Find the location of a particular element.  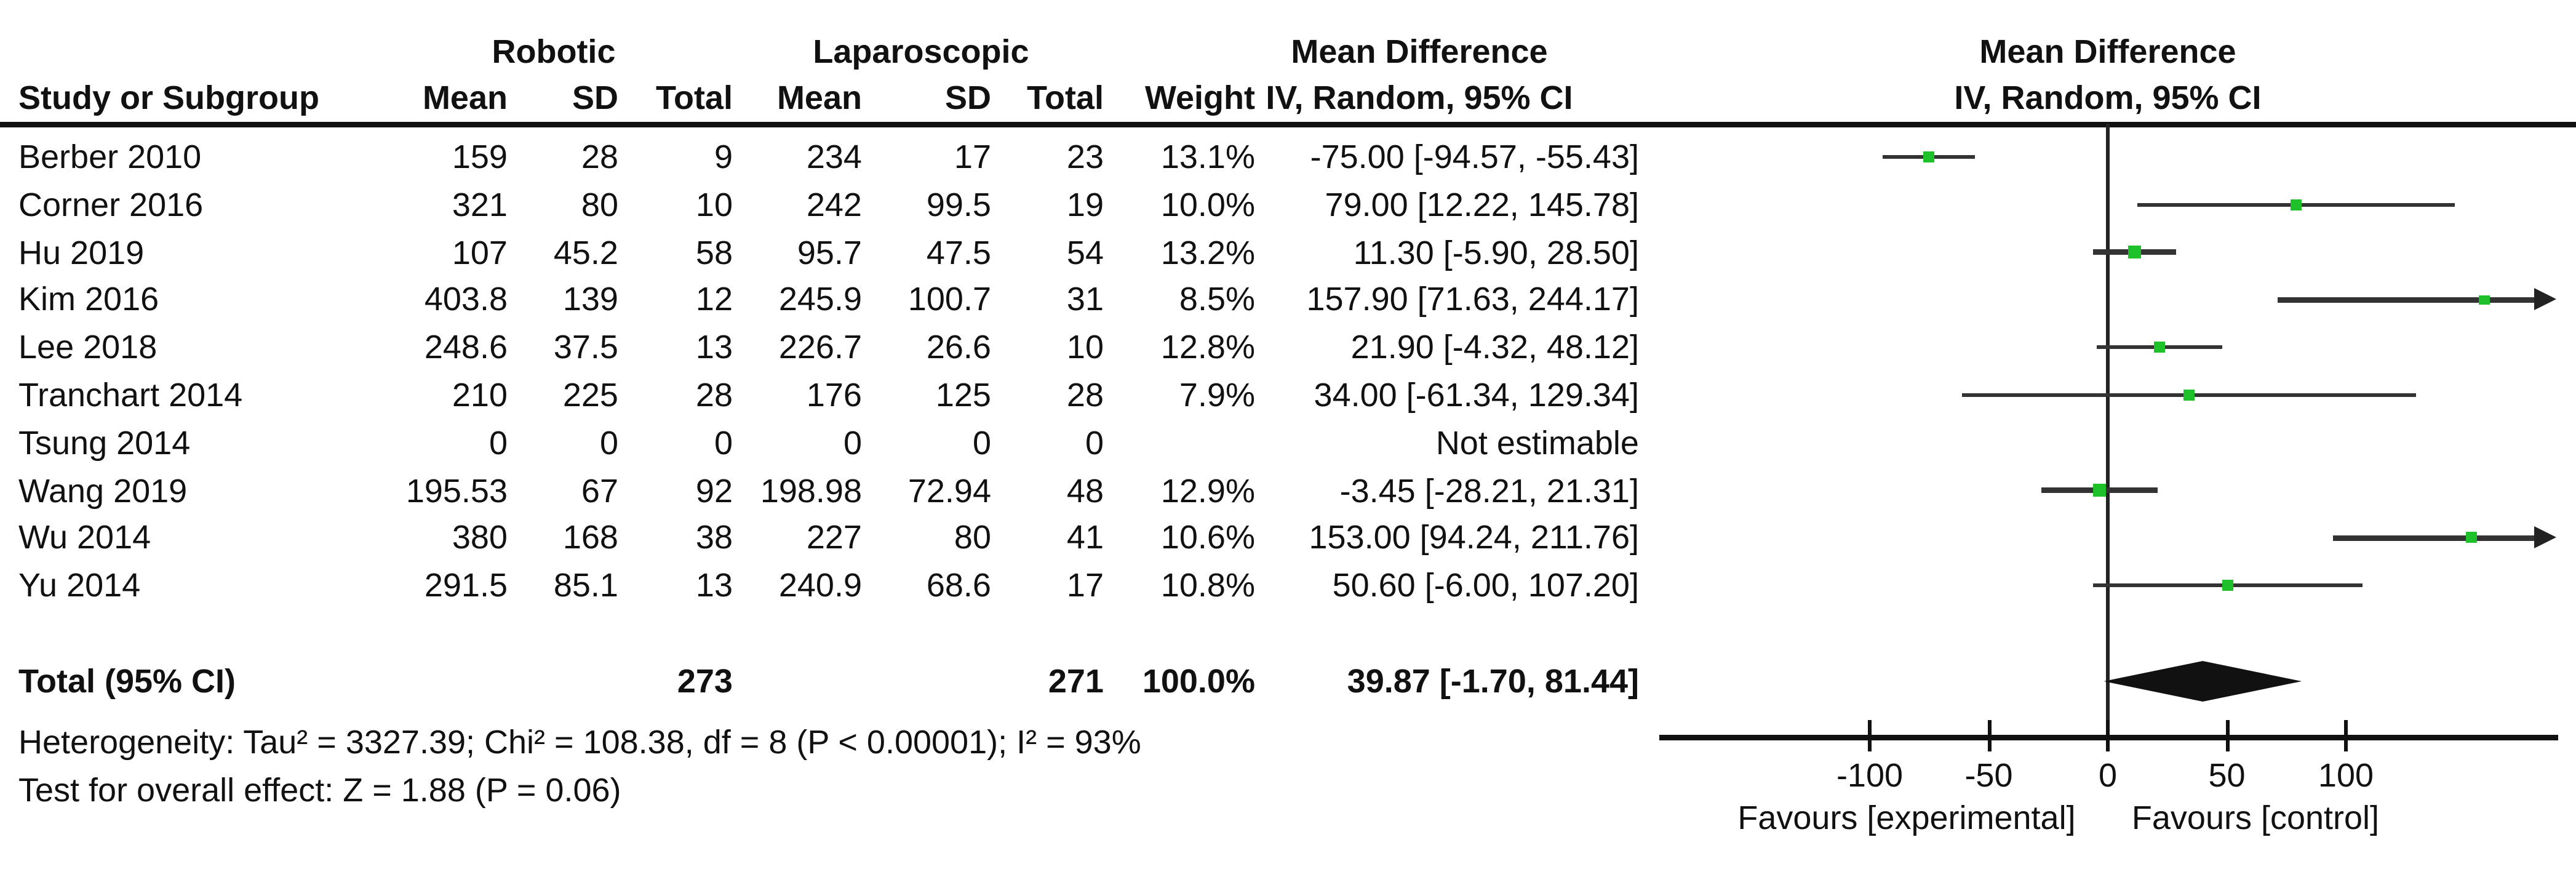

study-cell: 168 is located at coordinates (590, 538).